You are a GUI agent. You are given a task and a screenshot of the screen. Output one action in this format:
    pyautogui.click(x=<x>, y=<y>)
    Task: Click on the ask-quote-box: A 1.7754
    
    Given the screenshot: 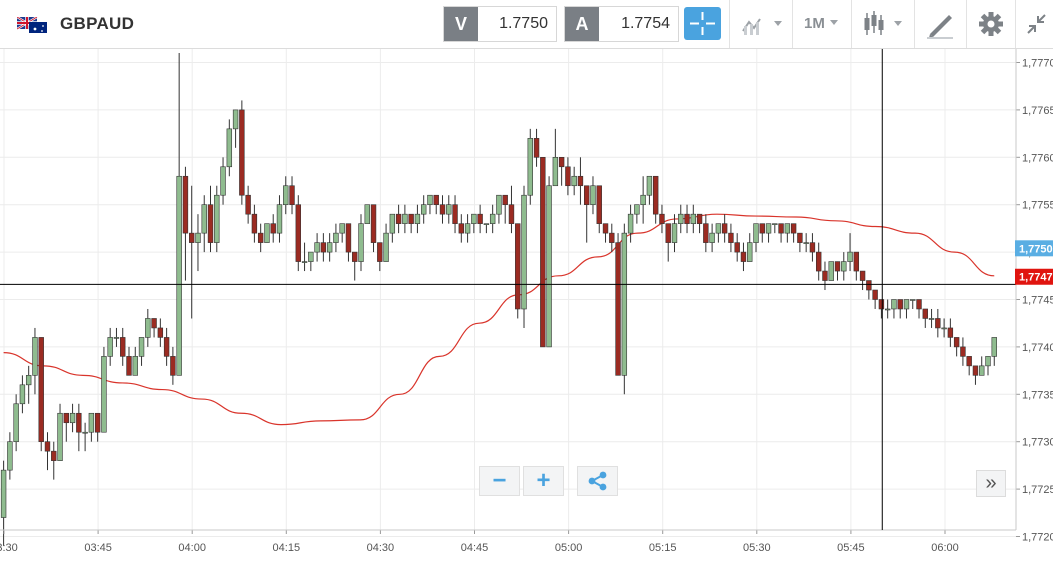 What is the action you would take?
    pyautogui.click(x=621, y=24)
    